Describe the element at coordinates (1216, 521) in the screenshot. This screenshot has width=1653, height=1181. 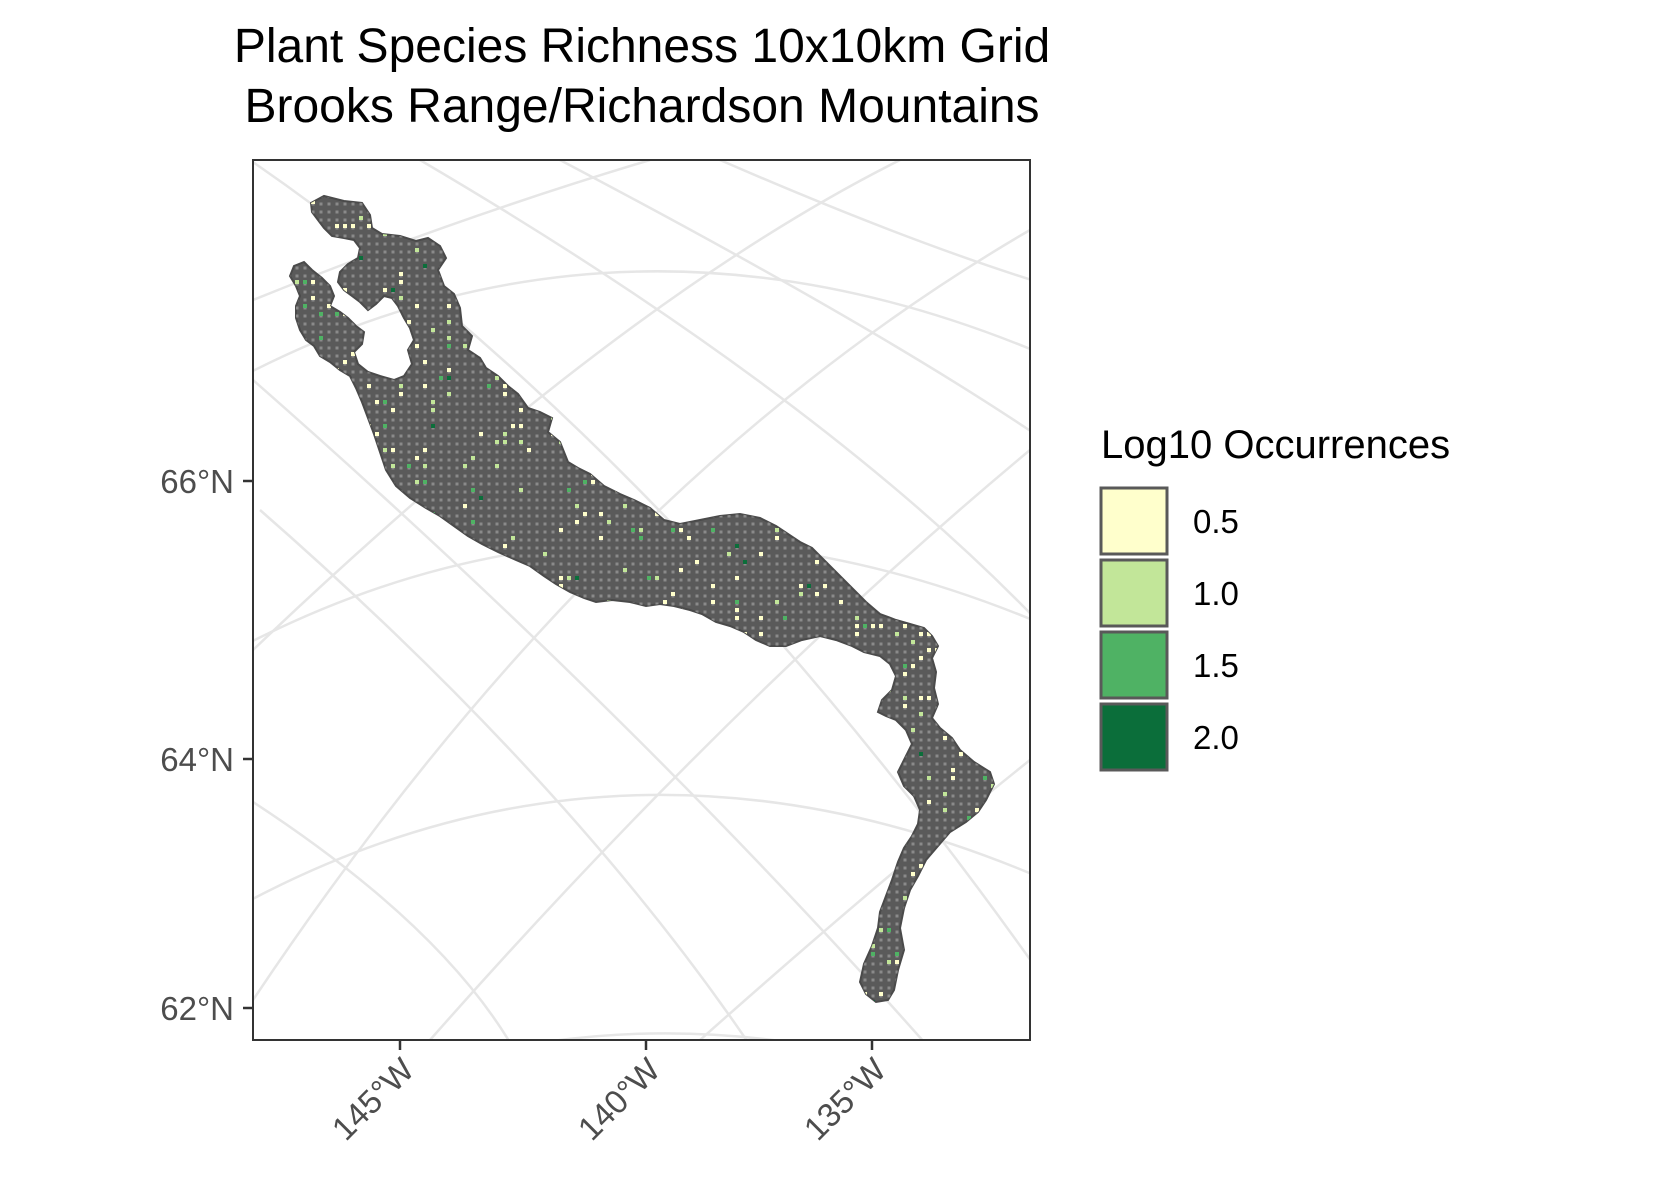
I see `legend-label: 0.5` at that location.